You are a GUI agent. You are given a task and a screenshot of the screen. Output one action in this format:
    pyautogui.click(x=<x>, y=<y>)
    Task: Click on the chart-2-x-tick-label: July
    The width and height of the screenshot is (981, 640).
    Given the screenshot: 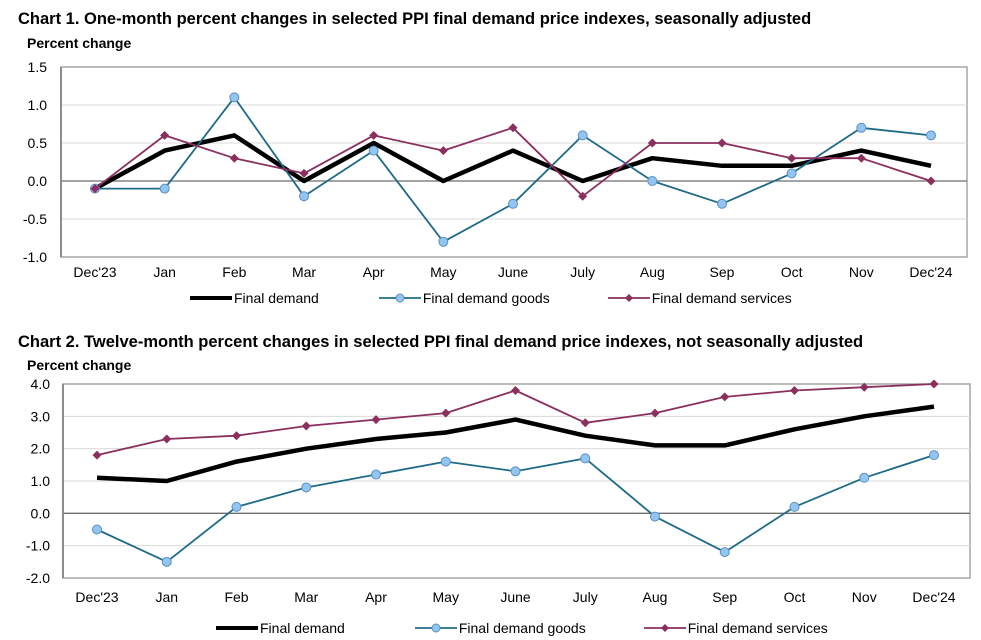 What is the action you would take?
    pyautogui.click(x=585, y=597)
    